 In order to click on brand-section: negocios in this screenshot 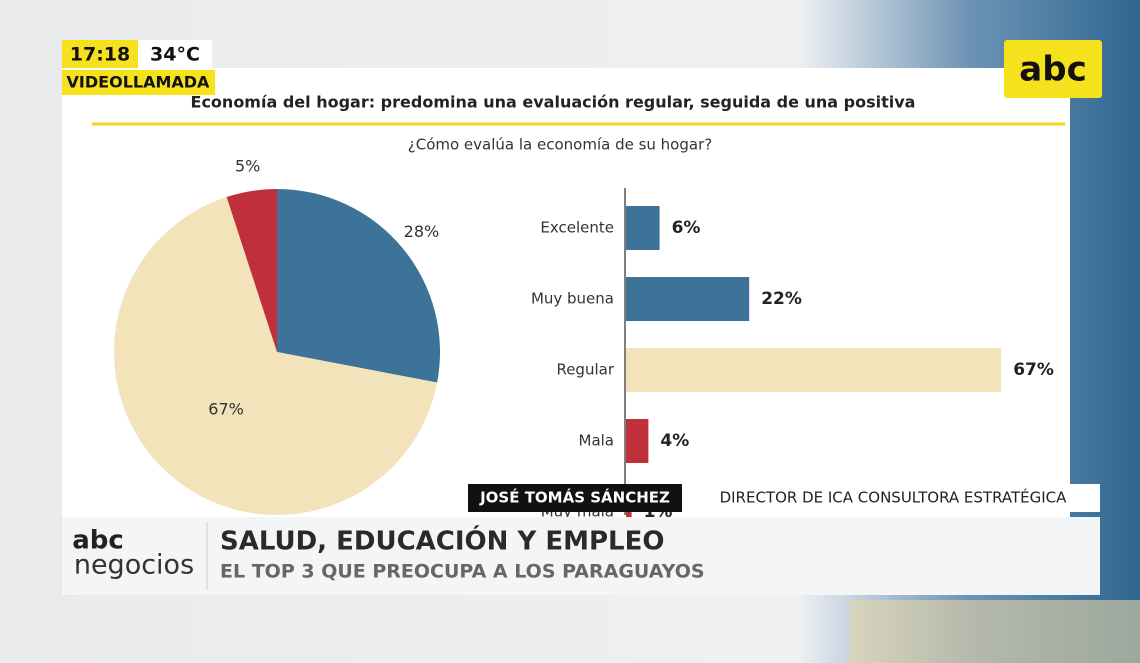, I will do `click(134, 565)`.